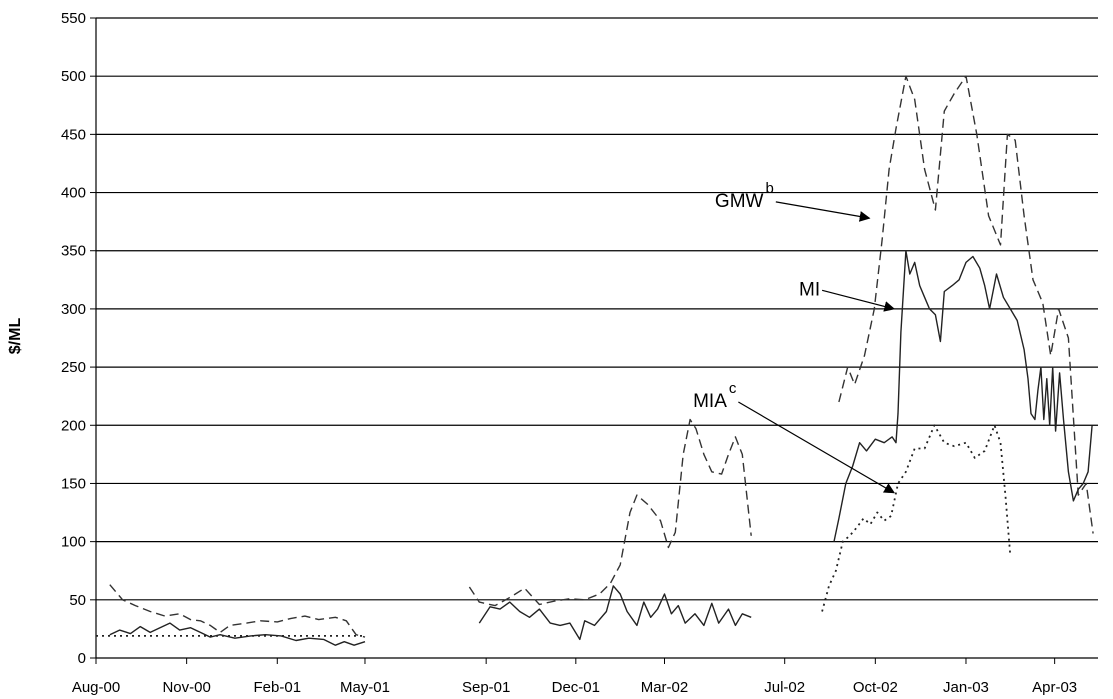  Describe the element at coordinates (733, 388) in the screenshot. I see `annotation-superscript: c` at that location.